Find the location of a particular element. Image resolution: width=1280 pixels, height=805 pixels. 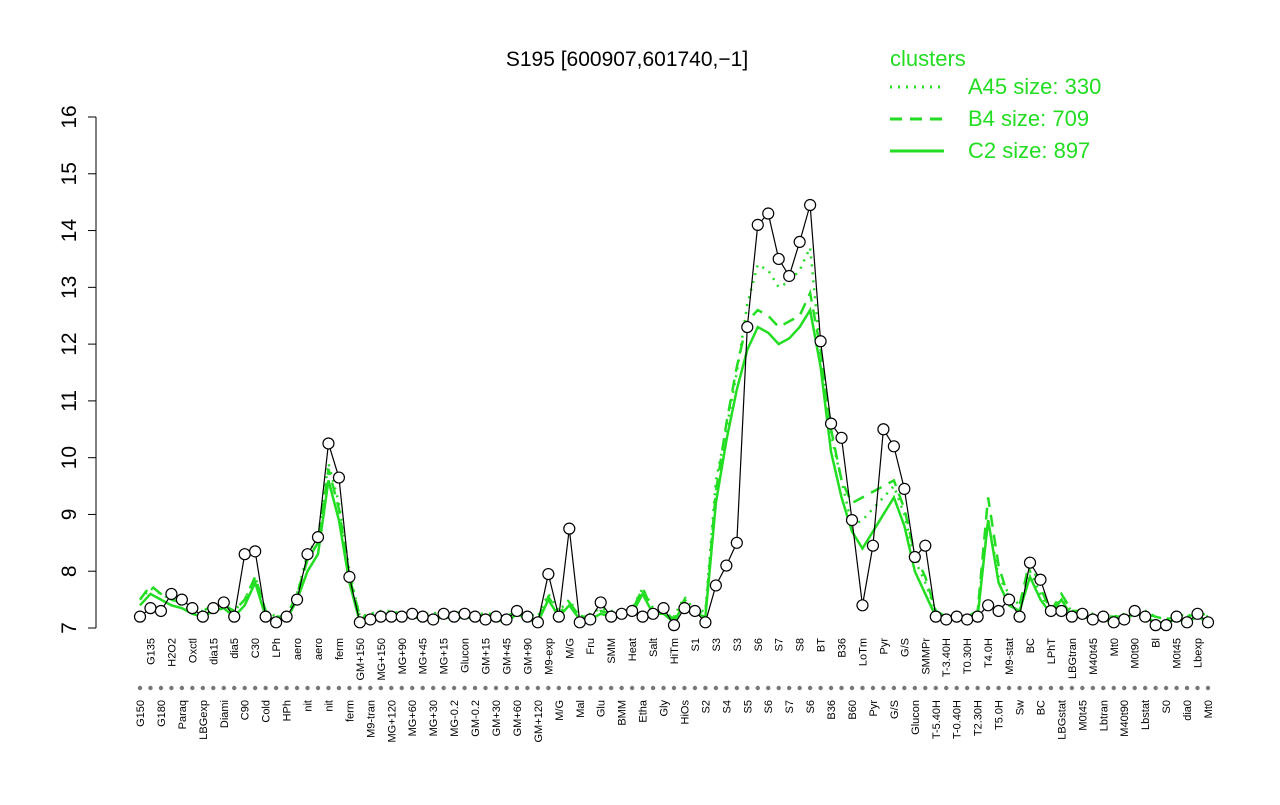

x-tick-label: B36 is located at coordinates (843, 648).